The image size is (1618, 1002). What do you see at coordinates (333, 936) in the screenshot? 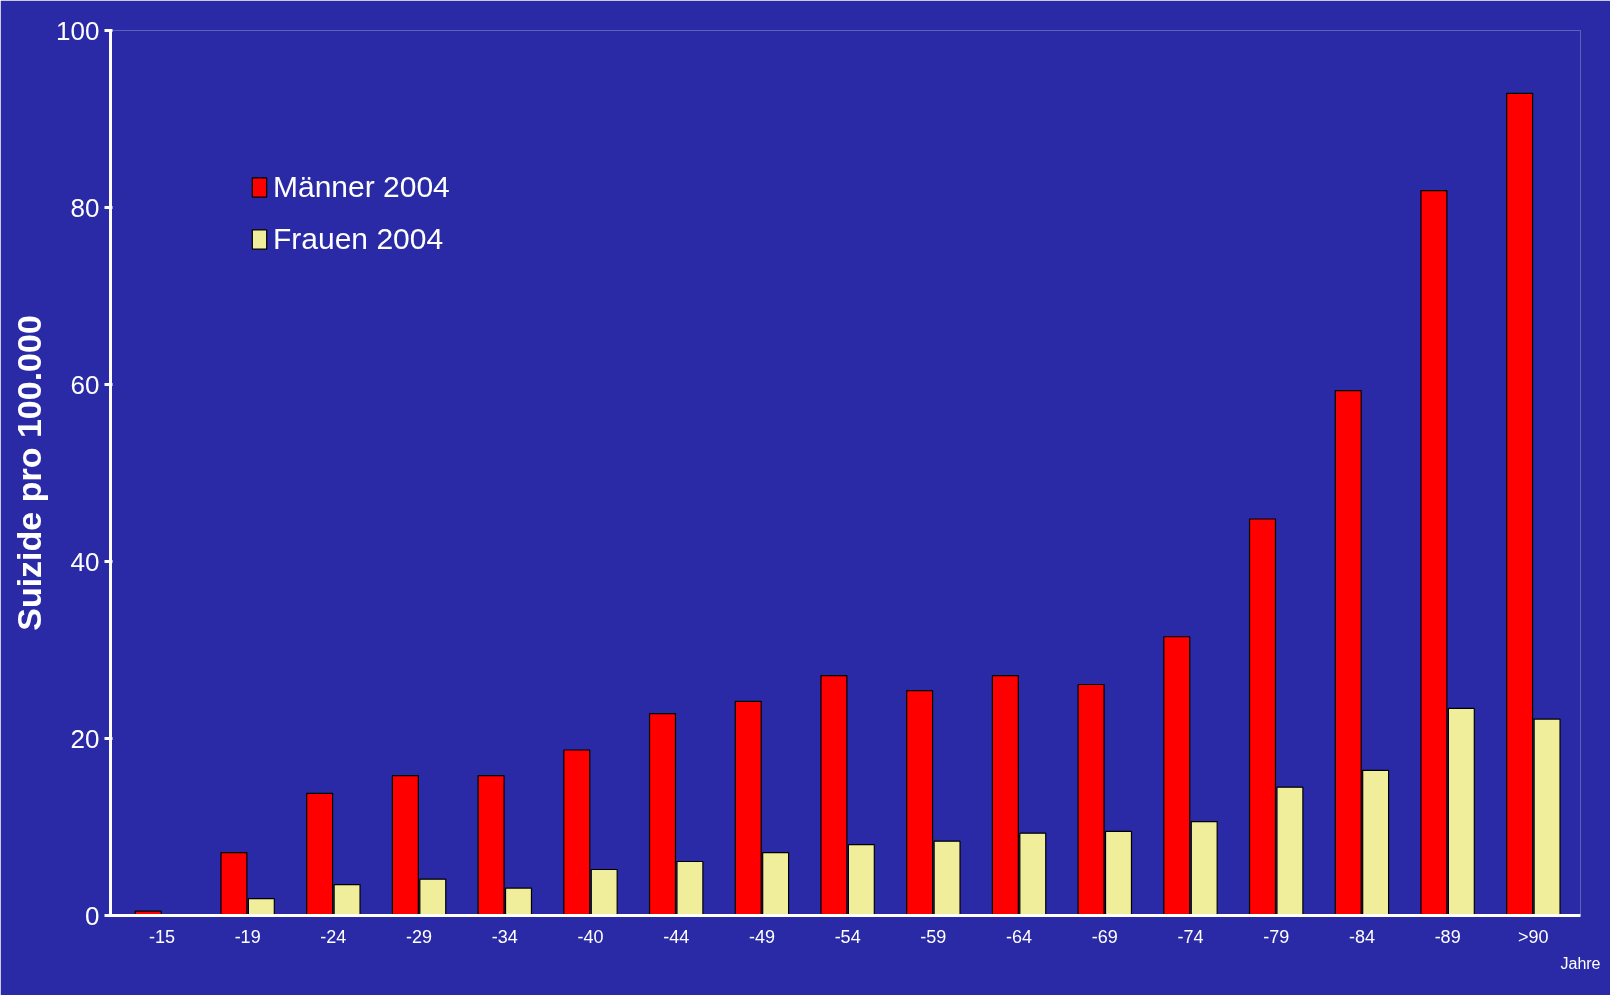
I see `x-tick-label: -24` at bounding box center [333, 936].